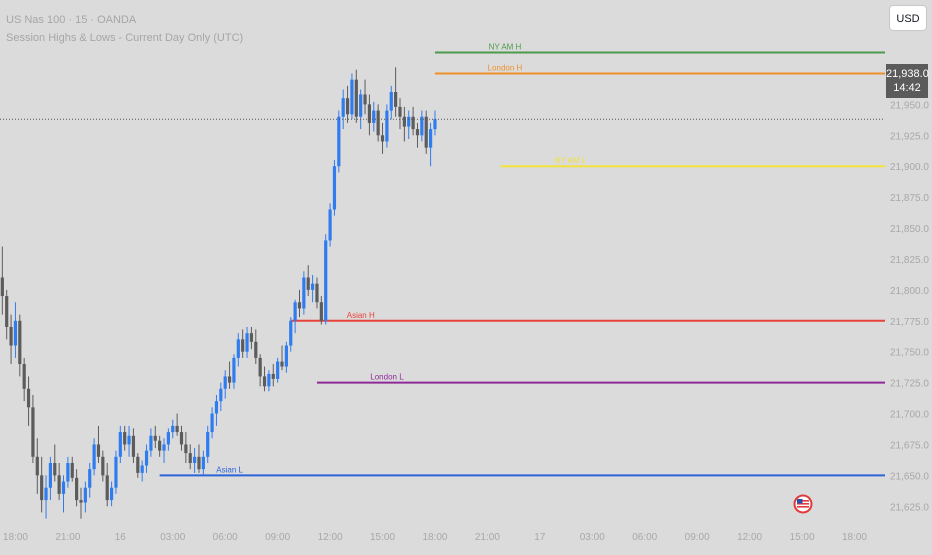  Describe the element at coordinates (908, 18) in the screenshot. I see `currency-button: USD` at that location.